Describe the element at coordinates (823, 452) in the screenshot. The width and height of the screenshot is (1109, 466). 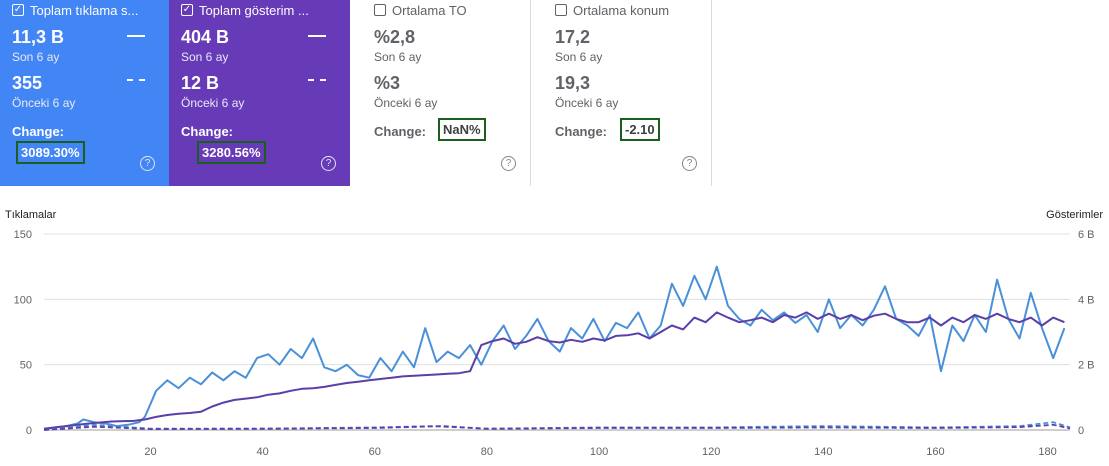
I see `x-tick-label: 140` at that location.